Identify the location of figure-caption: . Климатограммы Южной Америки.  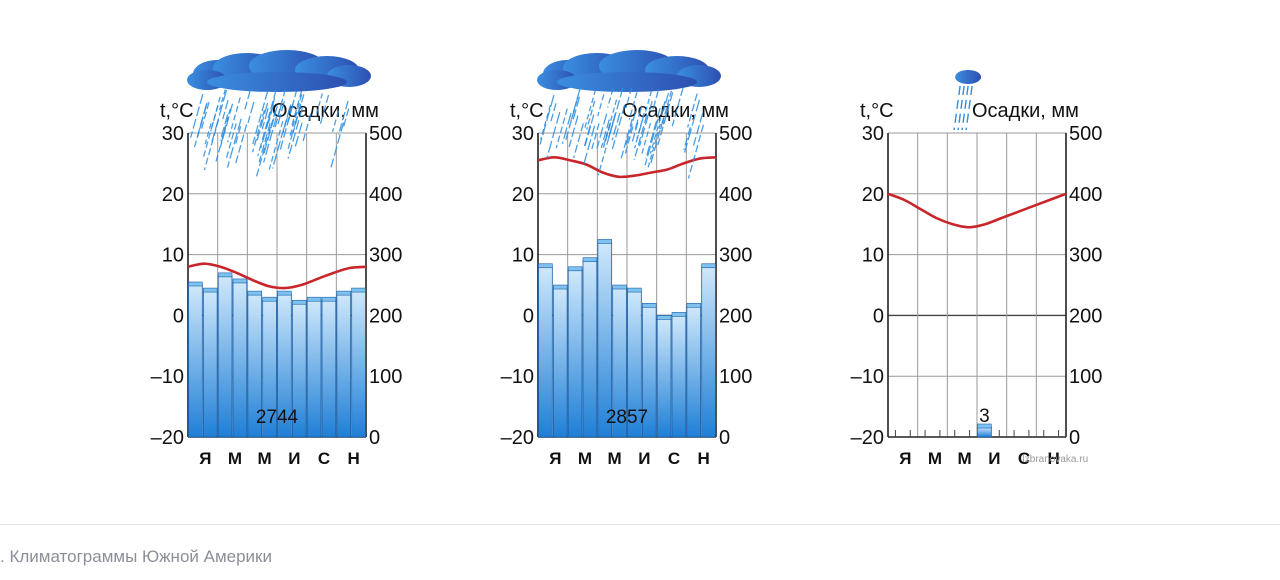
(136, 556).